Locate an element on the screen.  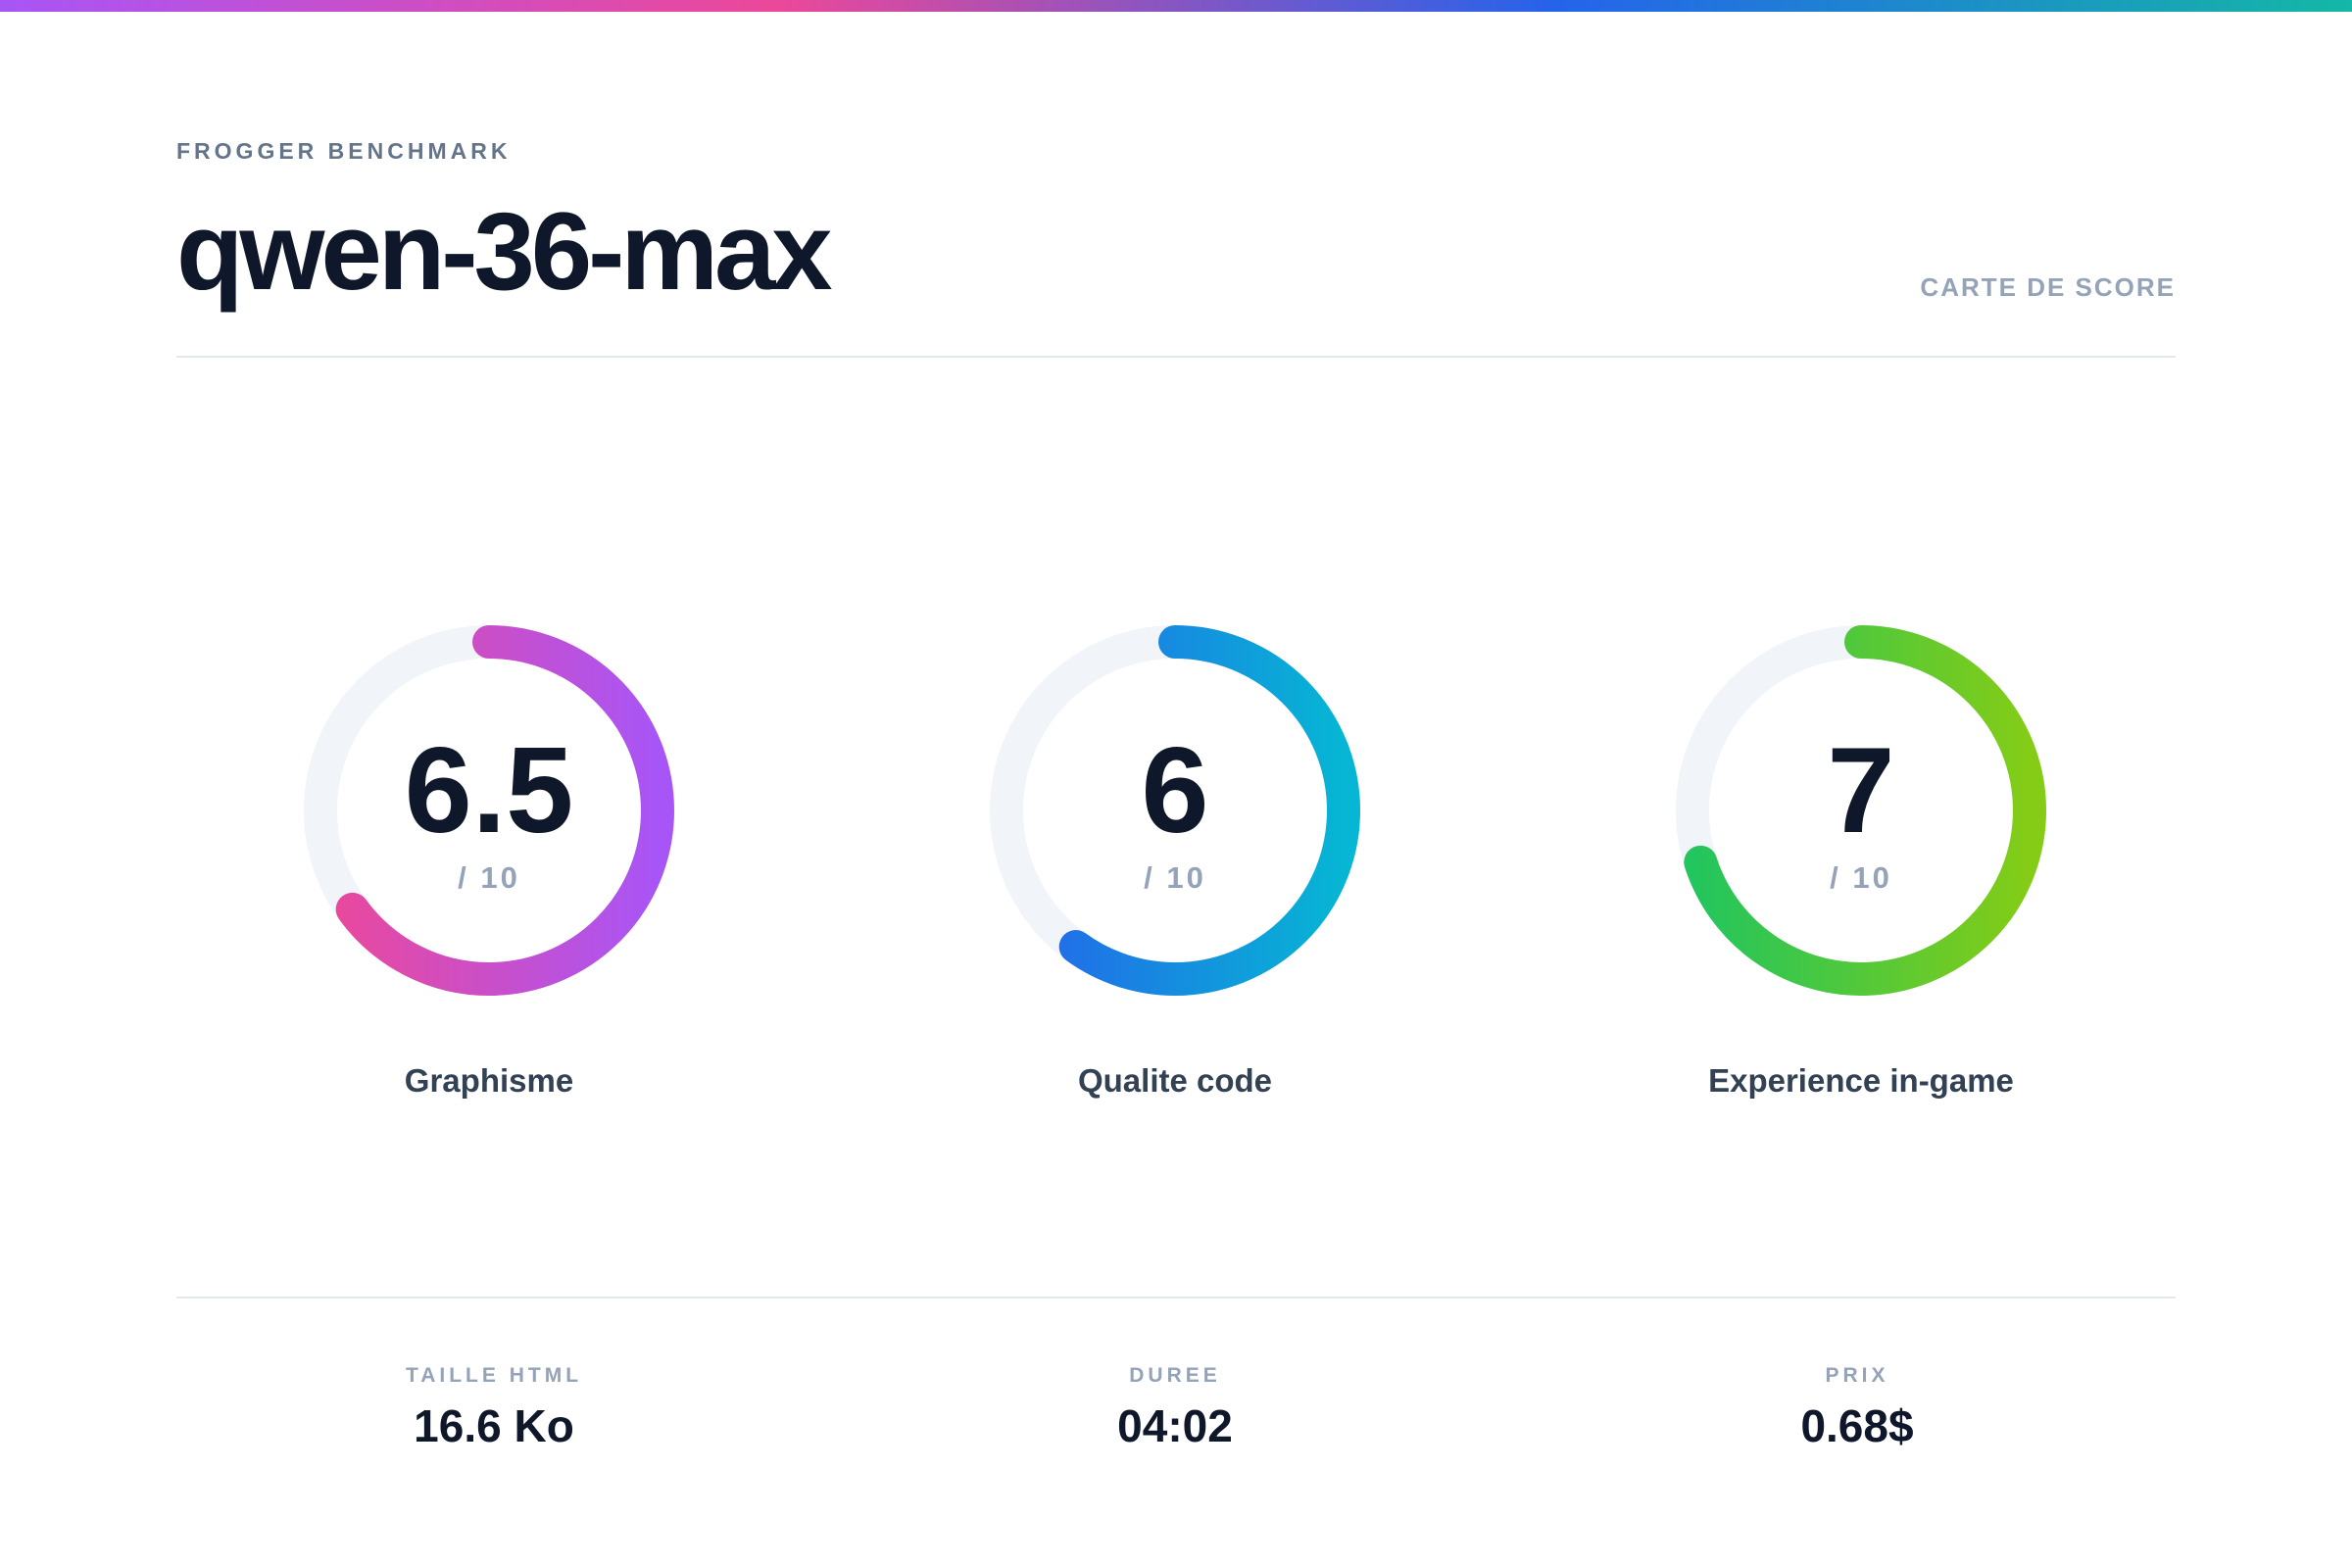
stat-label: PRIX is located at coordinates (1856, 1375).